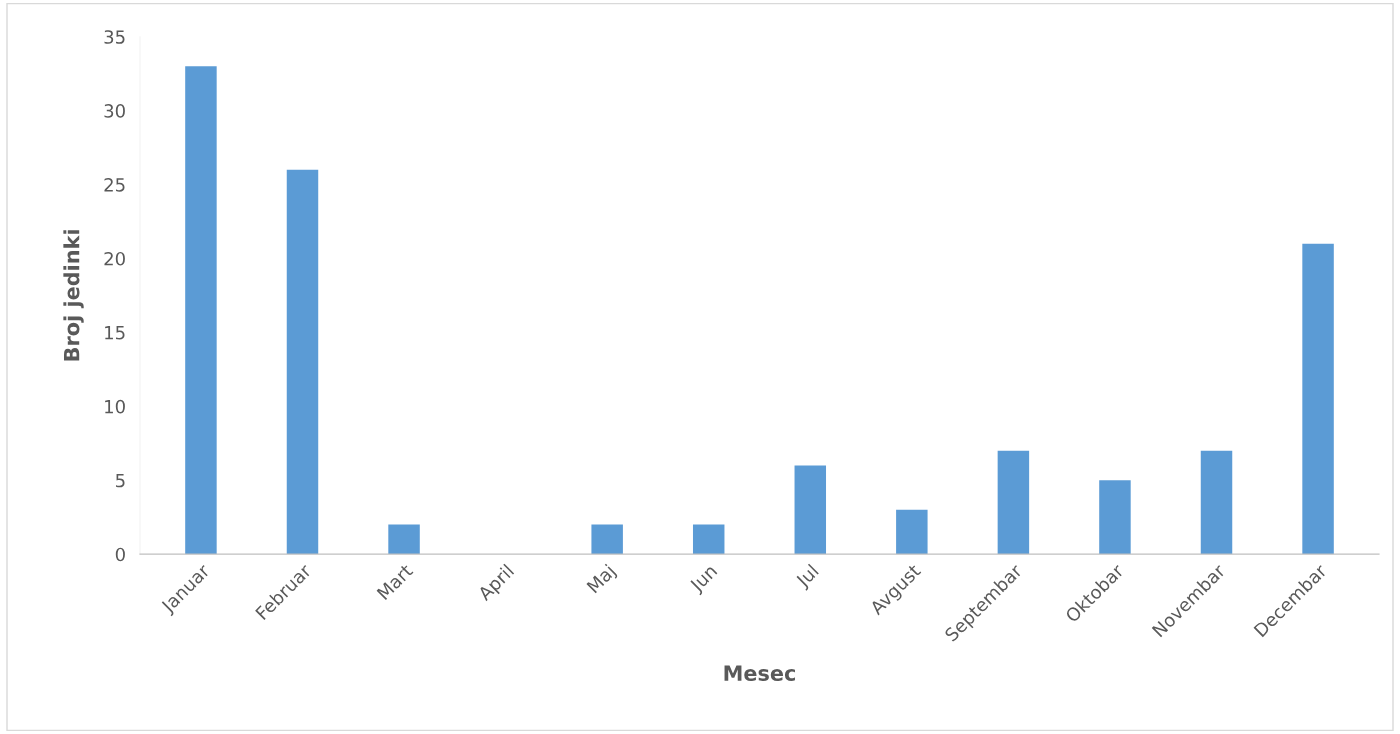 This screenshot has height=734, width=1400. I want to click on x-tick-label: Jul, so click(808, 577).